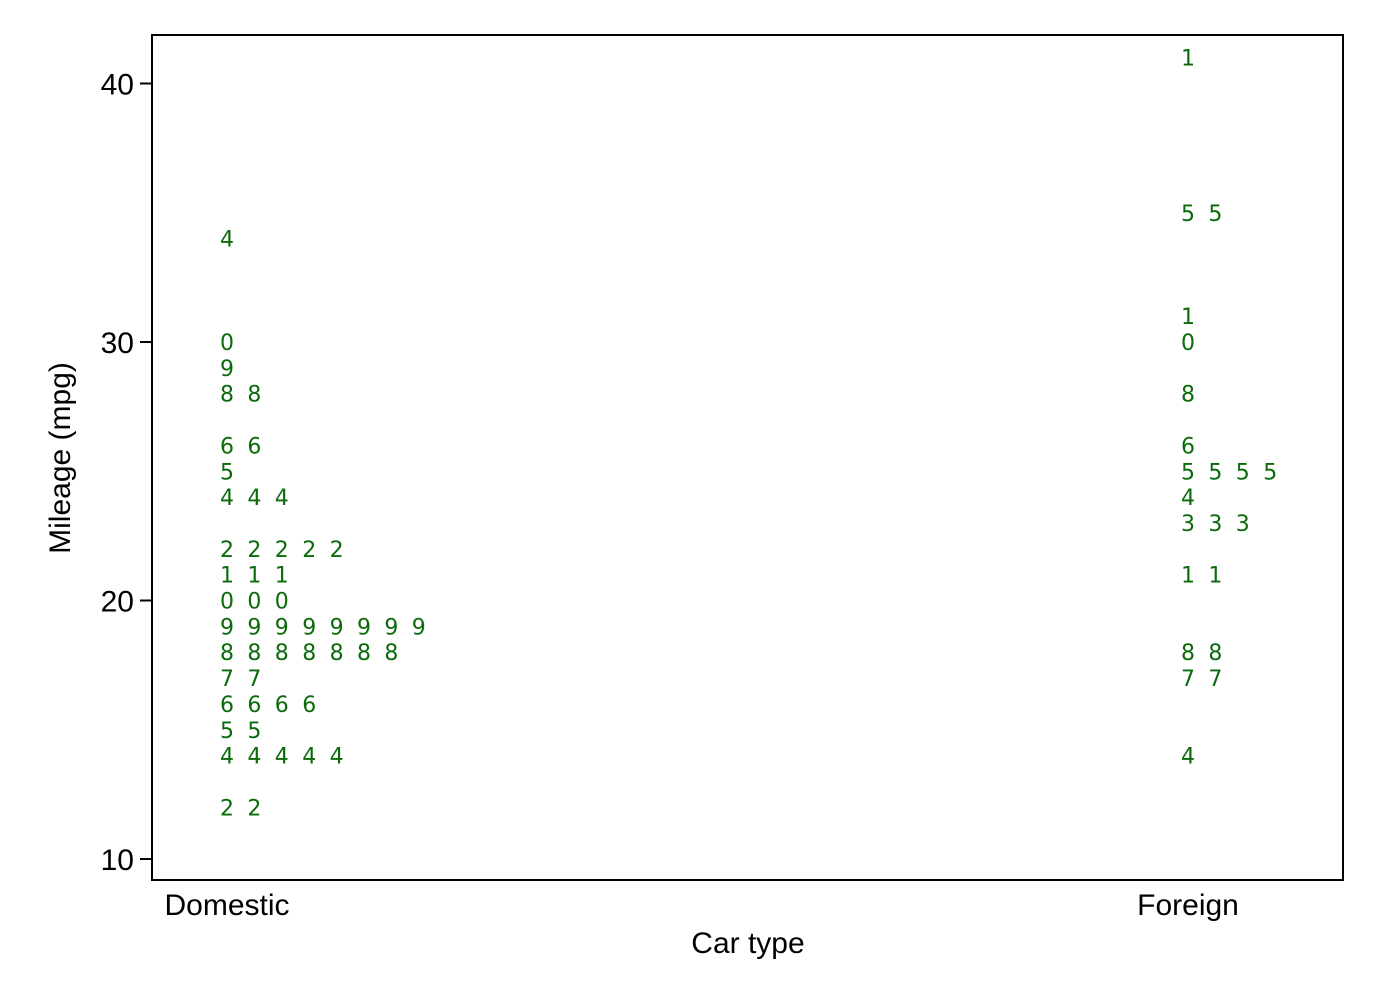 Image resolution: width=1381 pixels, height=1004 pixels. Describe the element at coordinates (747, 943) in the screenshot. I see `x-axis-title: Car type` at that location.